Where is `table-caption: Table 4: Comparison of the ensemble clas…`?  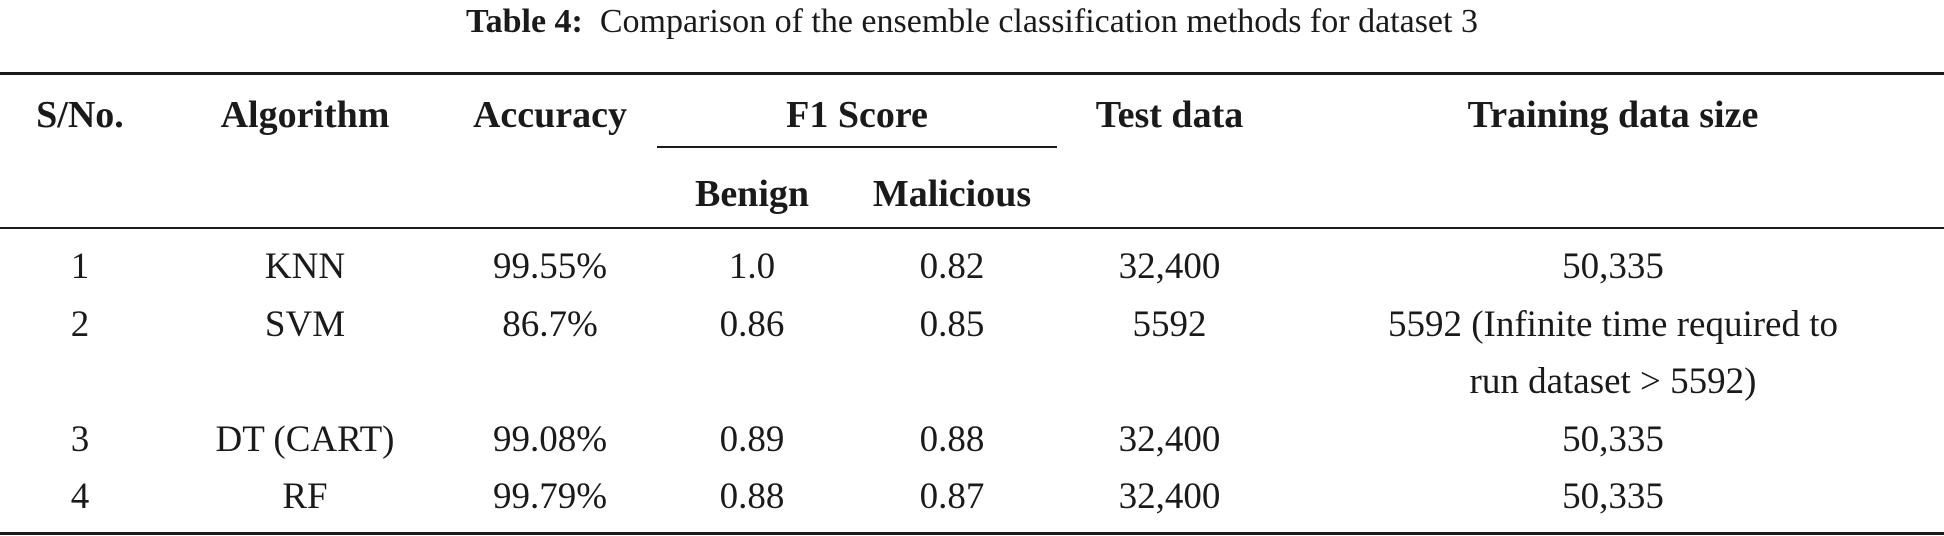 table-caption: Table 4: Comparison of the ensemble clas… is located at coordinates (972, 22).